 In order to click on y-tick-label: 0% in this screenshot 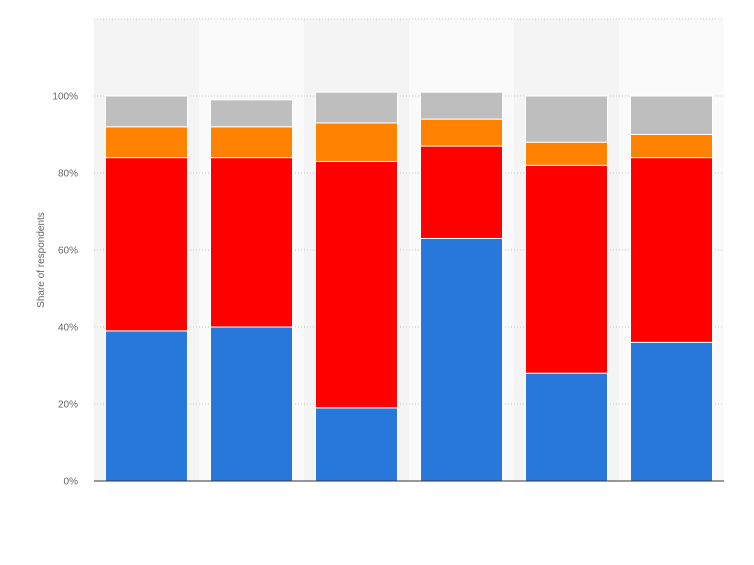, I will do `click(71, 482)`.